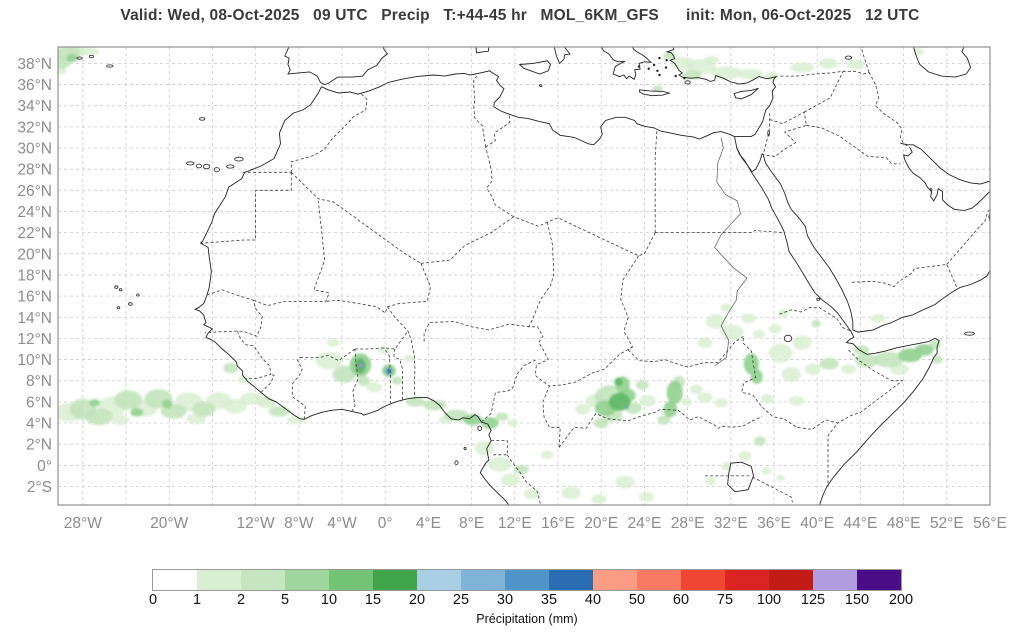  I want to click on colorbar-tick-label: 35, so click(549, 600).